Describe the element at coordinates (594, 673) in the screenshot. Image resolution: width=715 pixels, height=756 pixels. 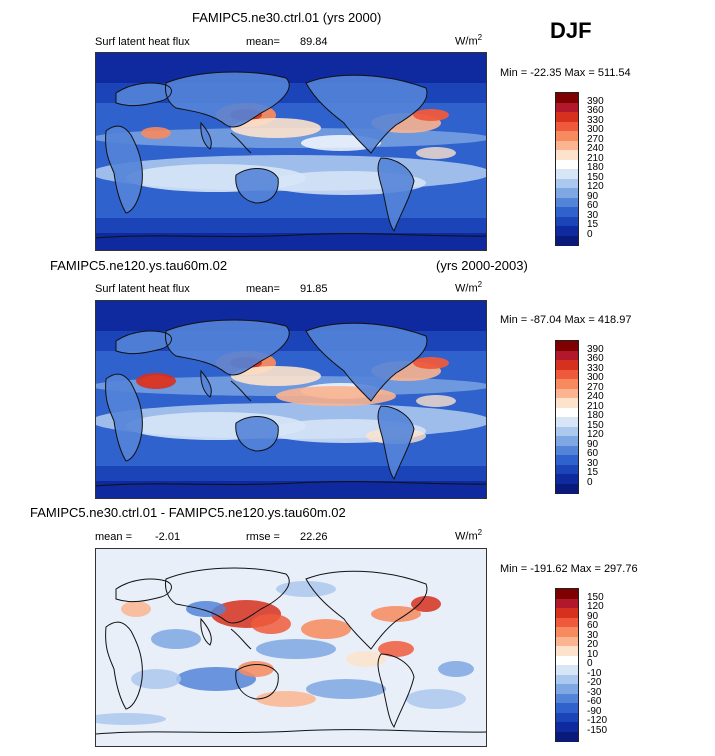
I see `colorbar-tick-label: -10` at that location.